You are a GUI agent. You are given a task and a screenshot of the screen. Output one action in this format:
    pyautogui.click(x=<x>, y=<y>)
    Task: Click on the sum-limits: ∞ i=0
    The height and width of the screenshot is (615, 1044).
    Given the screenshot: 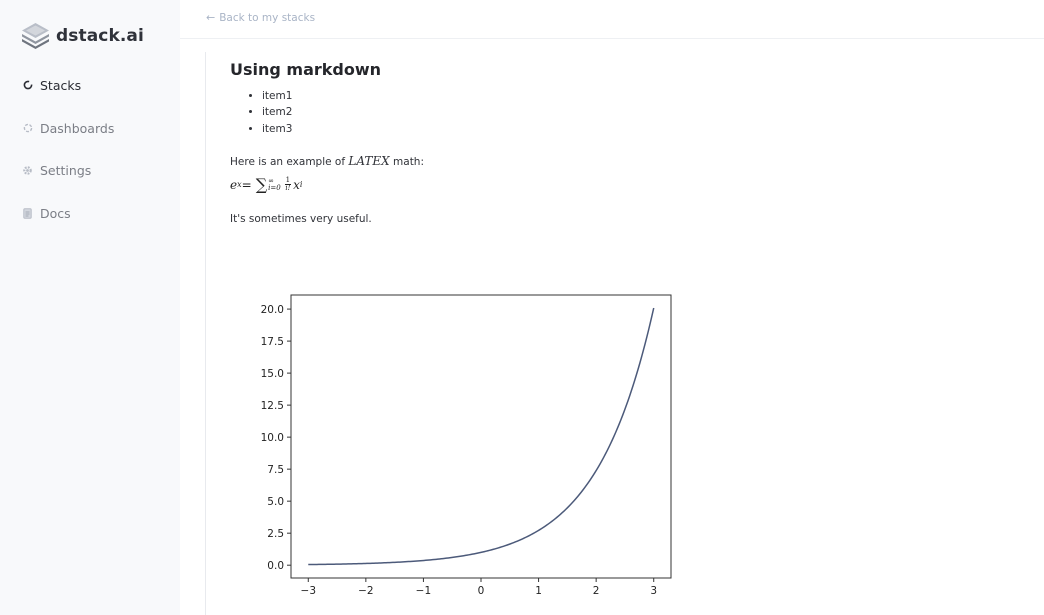 What is the action you would take?
    pyautogui.click(x=274, y=184)
    